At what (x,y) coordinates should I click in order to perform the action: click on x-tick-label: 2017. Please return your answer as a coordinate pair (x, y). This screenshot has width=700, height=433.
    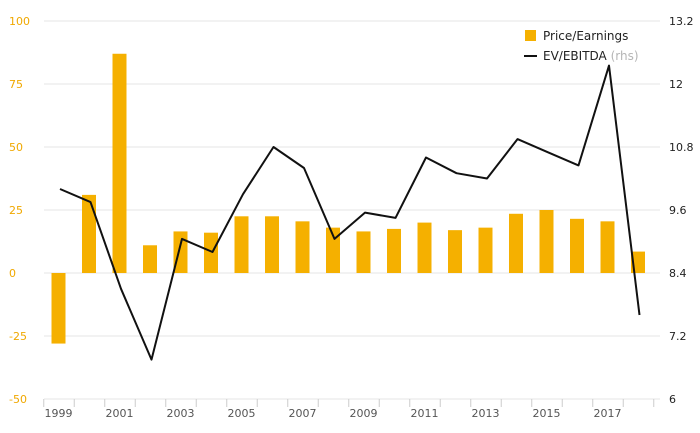
    Looking at the image, I should click on (608, 413).